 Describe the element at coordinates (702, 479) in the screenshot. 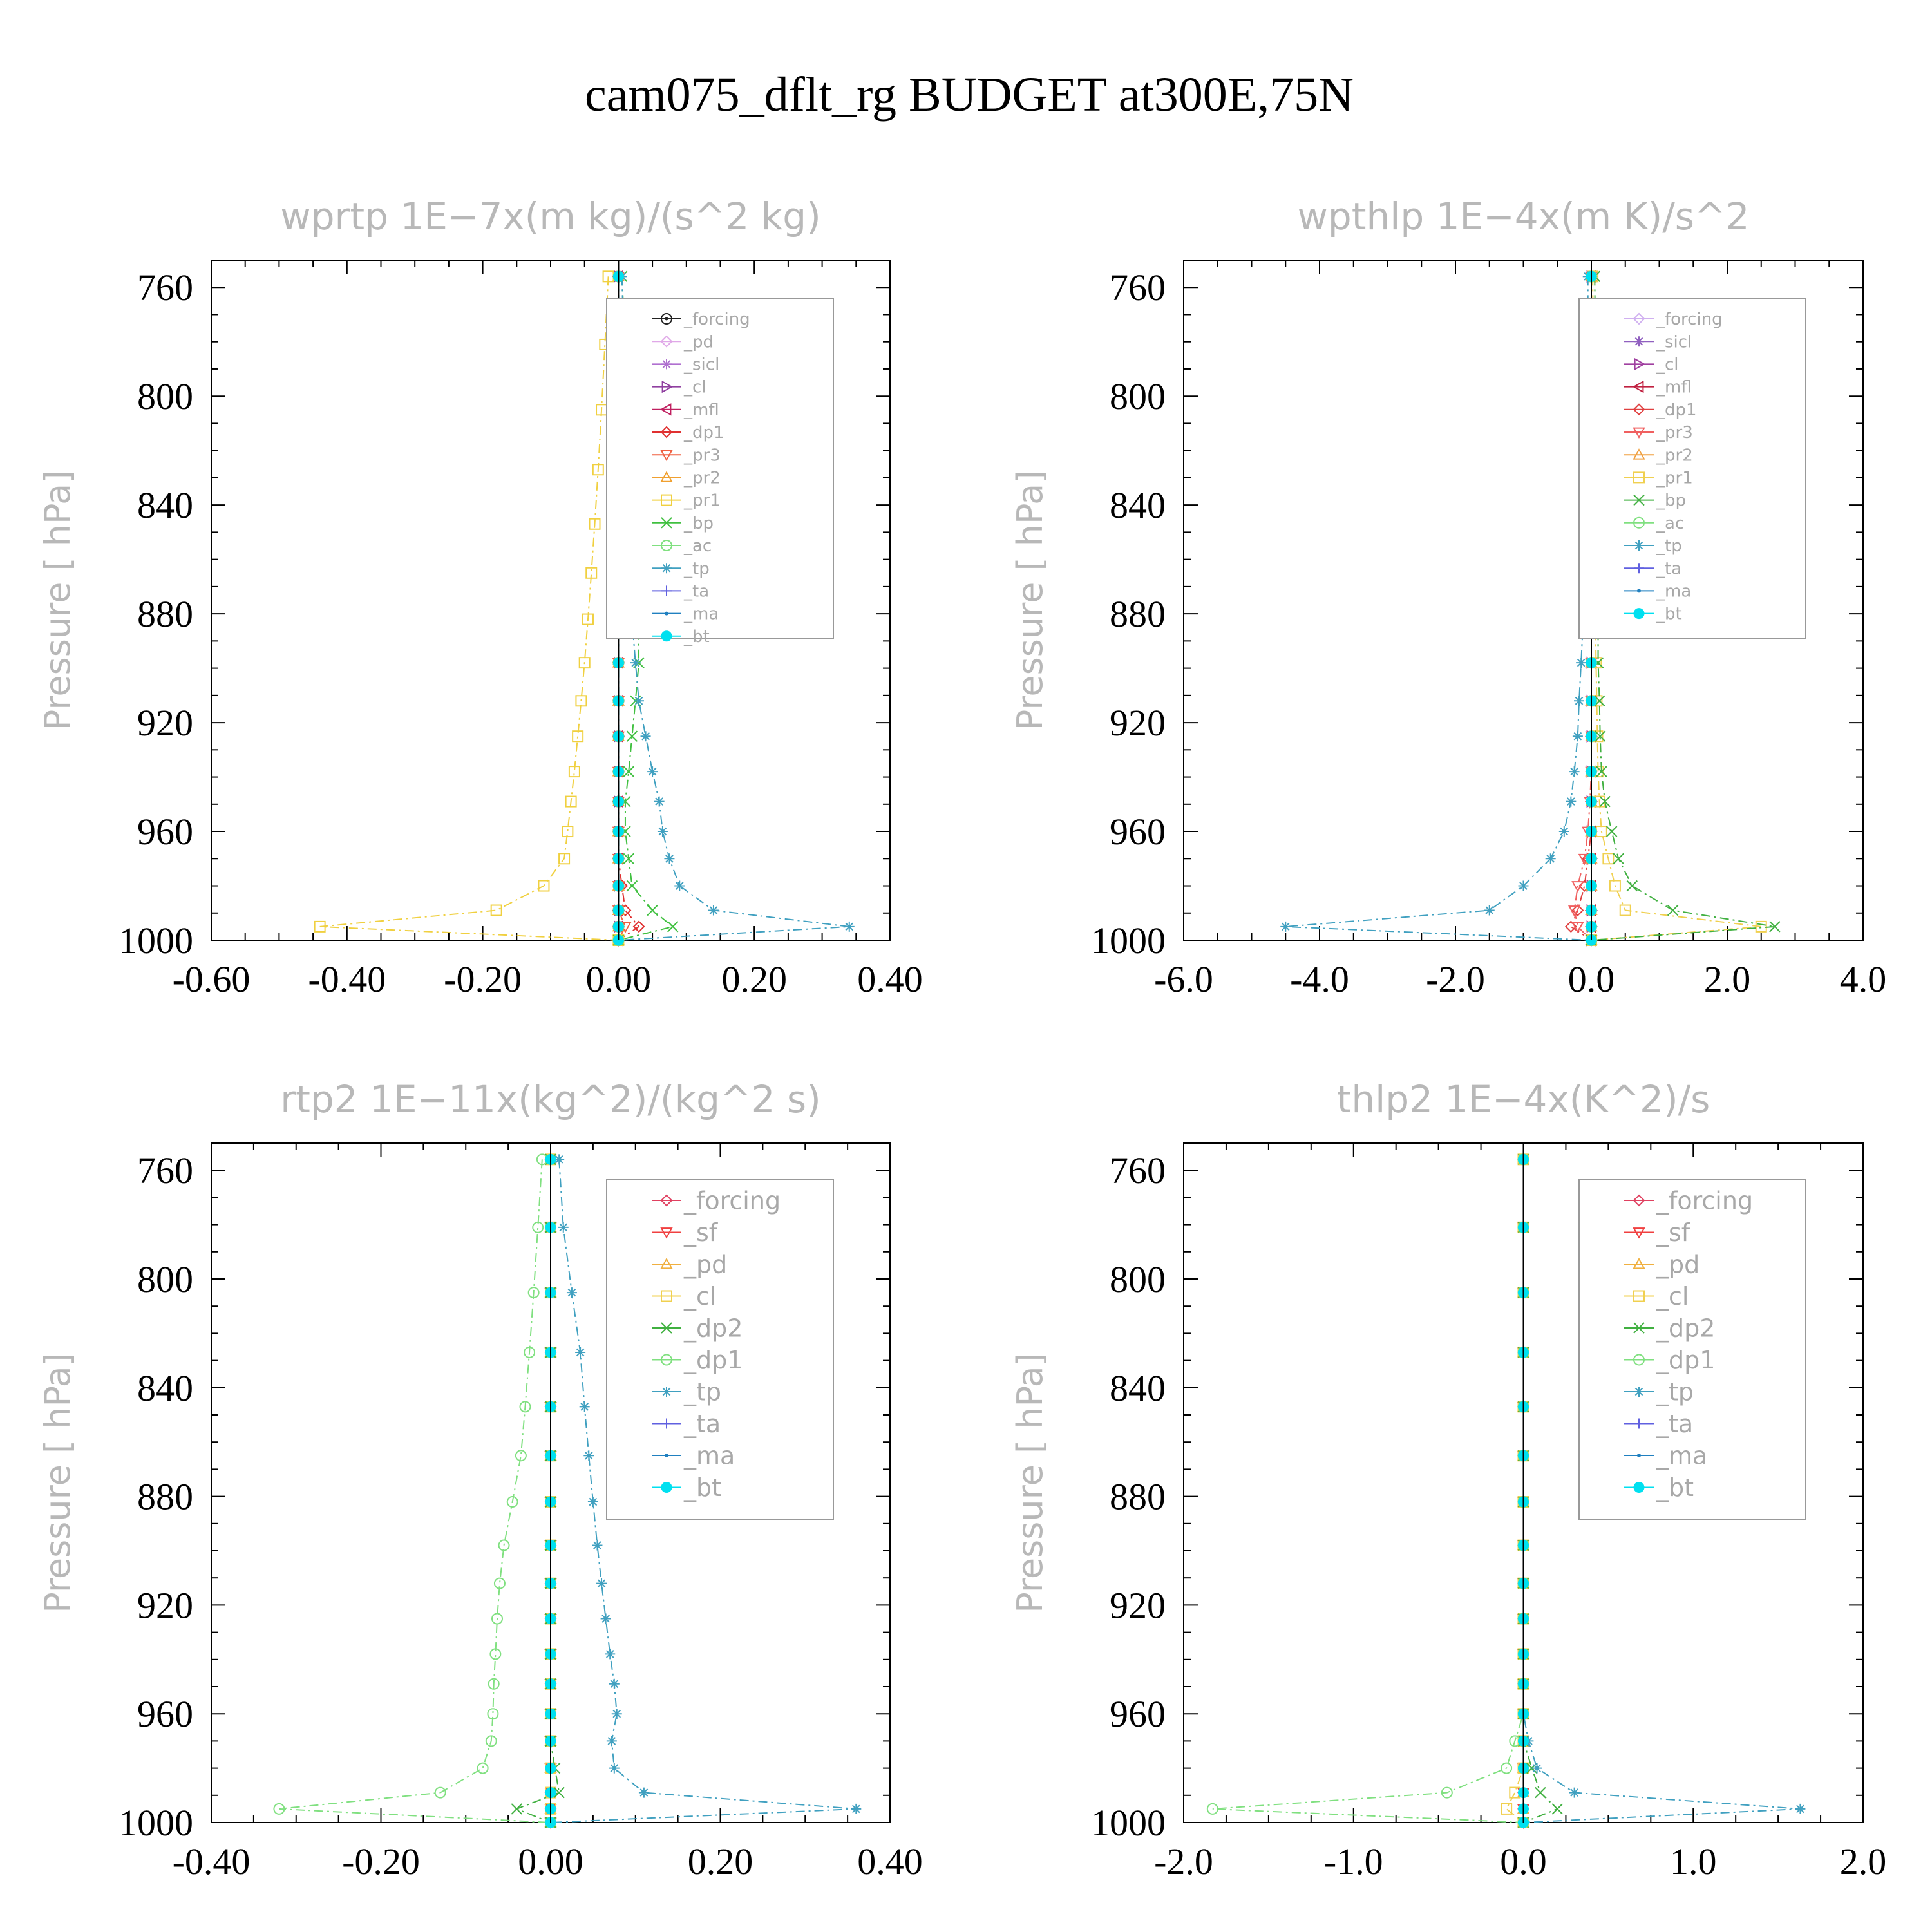

I see `legend-label: _pr2` at that location.